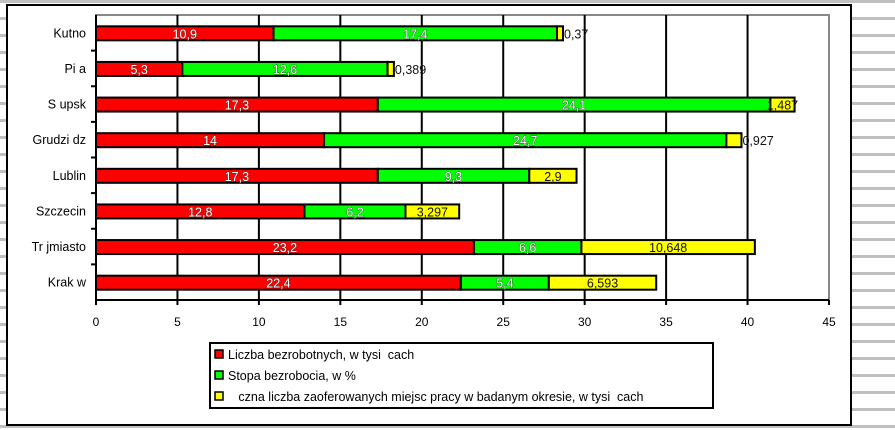 This screenshot has height=430, width=895. What do you see at coordinates (415, 34) in the screenshot?
I see `data-label: 17,4` at bounding box center [415, 34].